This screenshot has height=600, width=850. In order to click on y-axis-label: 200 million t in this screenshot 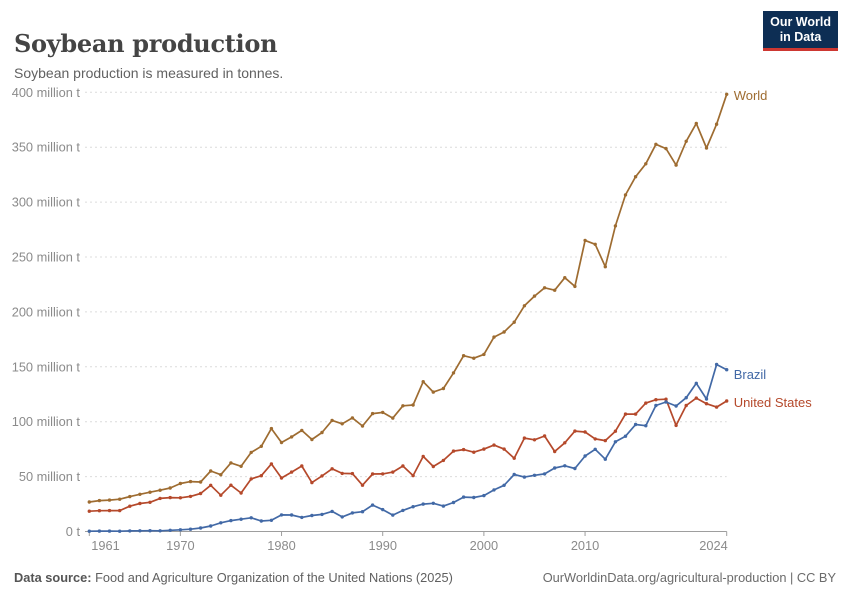, I will do `click(46, 311)`.